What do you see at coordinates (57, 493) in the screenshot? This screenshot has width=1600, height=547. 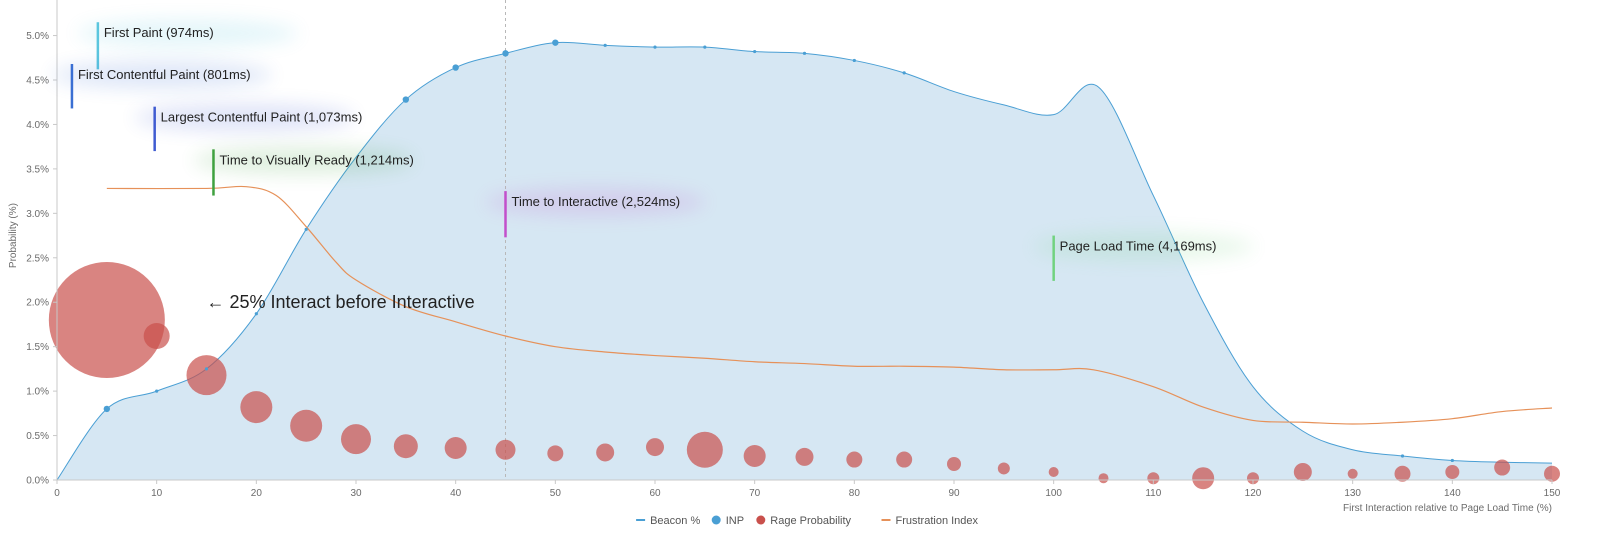 I see `x-tick-label: 0` at bounding box center [57, 493].